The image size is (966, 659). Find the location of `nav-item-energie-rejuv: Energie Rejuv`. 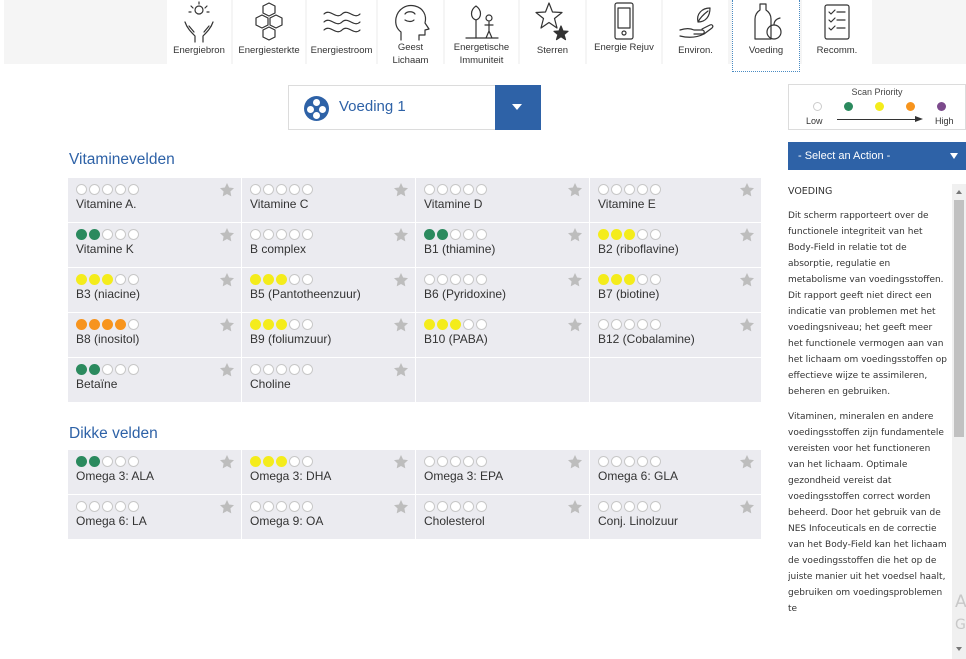

nav-item-energie-rejuv: Energie Rejuv is located at coordinates (624, 36).